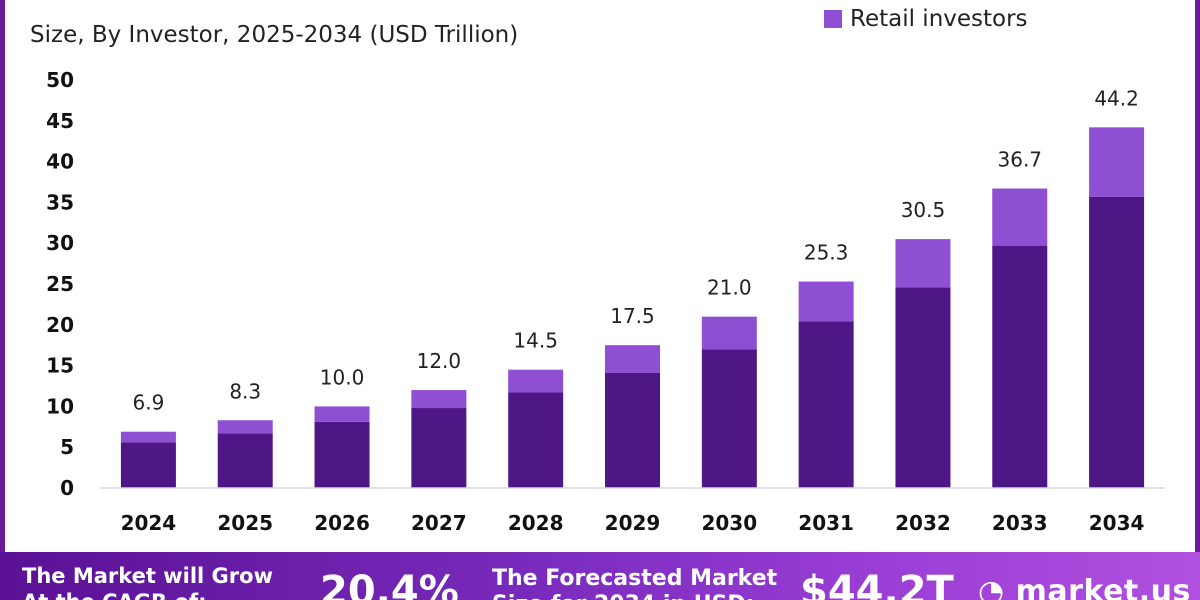 The image size is (1200, 600). I want to click on footer-forecast-caption-line1: The Forecasted Market, so click(635, 578).